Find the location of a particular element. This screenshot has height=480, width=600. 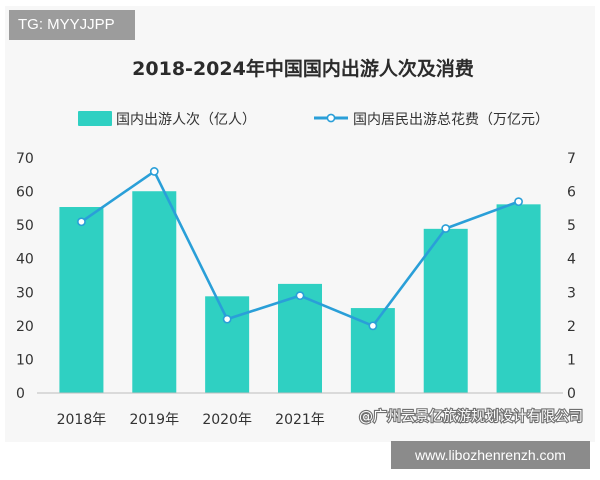

right-y-tick-label: 7 is located at coordinates (571, 159).